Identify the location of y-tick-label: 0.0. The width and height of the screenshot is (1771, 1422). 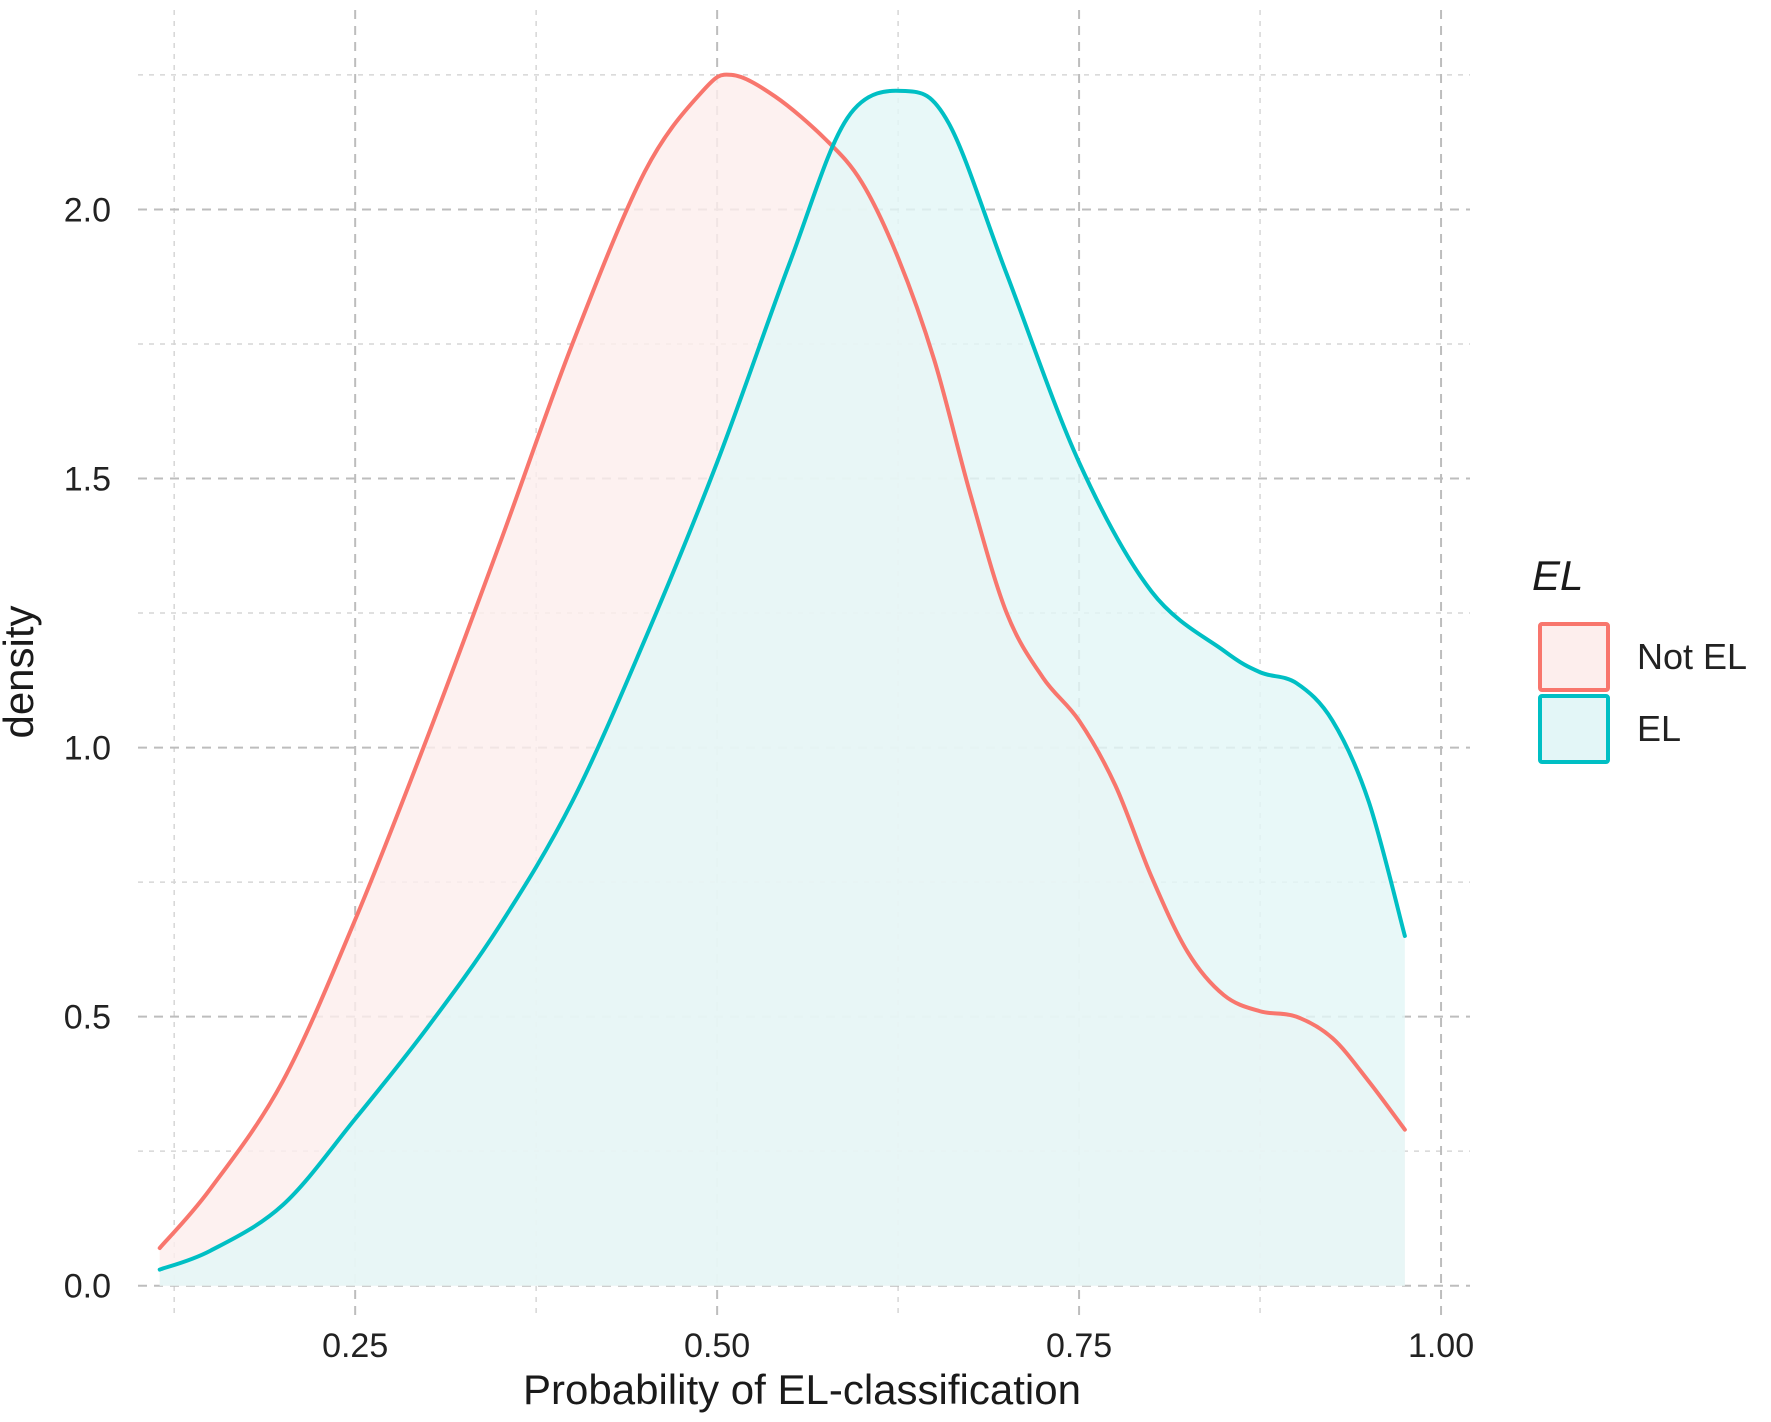
(87, 1287).